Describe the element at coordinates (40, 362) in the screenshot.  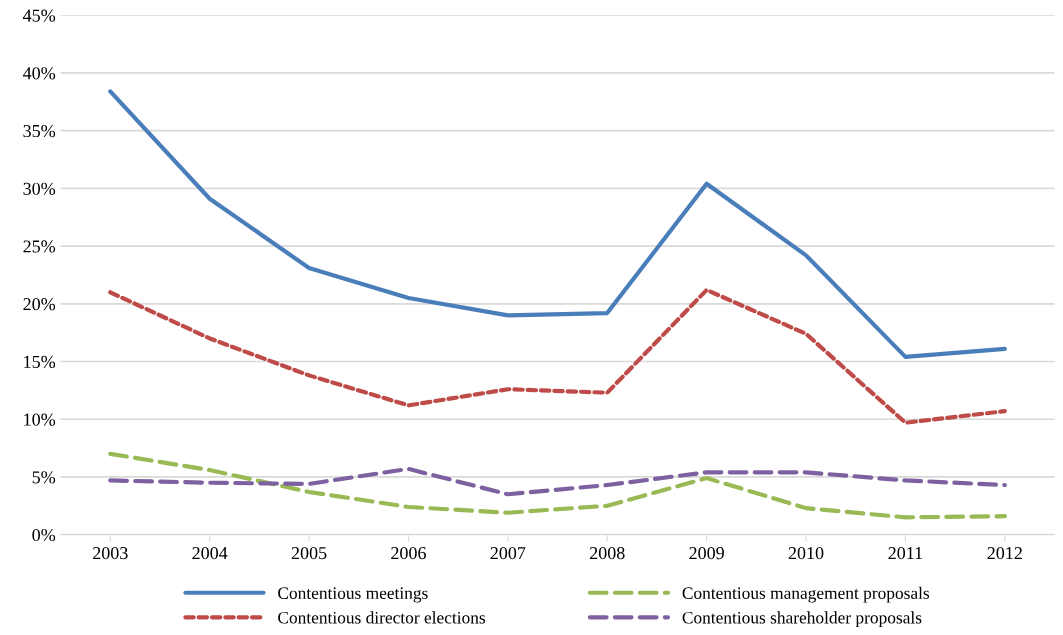
I see `y-tick-label: 15%` at that location.